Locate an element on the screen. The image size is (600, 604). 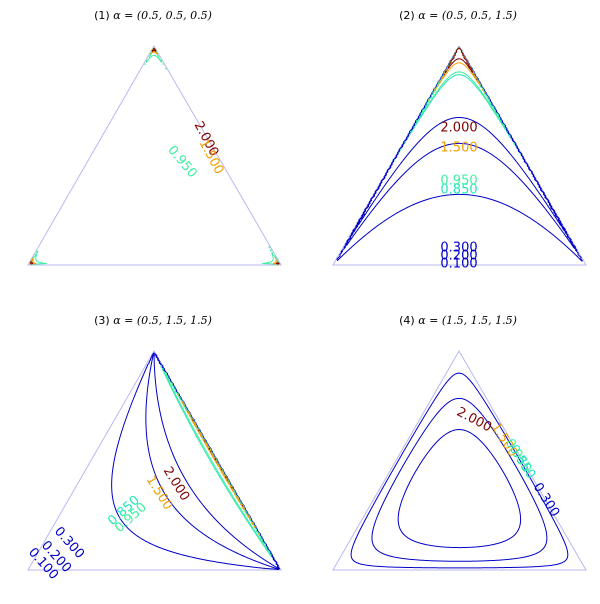
panel-2-title-prefix: (2) is located at coordinates (407, 15).